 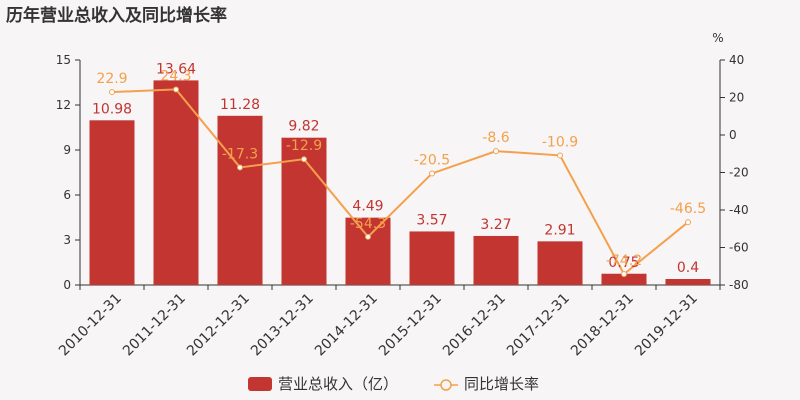 What do you see at coordinates (346, 325) in the screenshot?
I see `x-tick-label: 2014-12-31` at bounding box center [346, 325].